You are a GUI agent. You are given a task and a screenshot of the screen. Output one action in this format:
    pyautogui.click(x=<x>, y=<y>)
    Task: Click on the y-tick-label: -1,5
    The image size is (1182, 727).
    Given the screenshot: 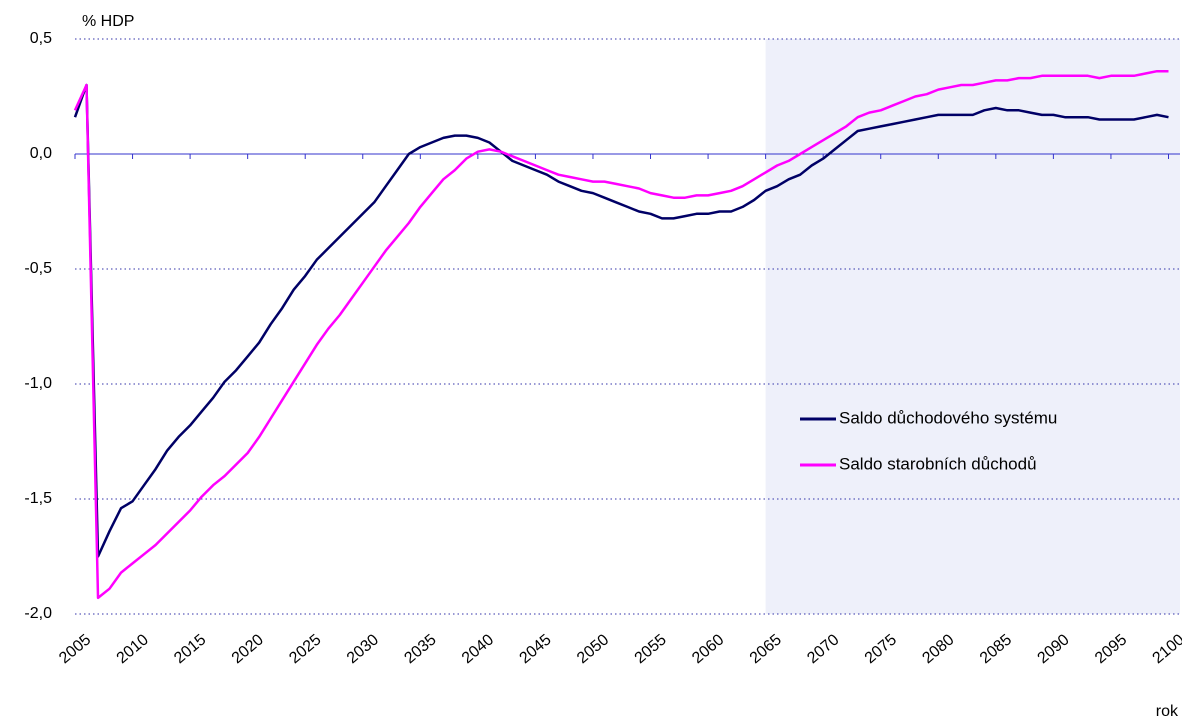 What is the action you would take?
    pyautogui.click(x=38, y=498)
    